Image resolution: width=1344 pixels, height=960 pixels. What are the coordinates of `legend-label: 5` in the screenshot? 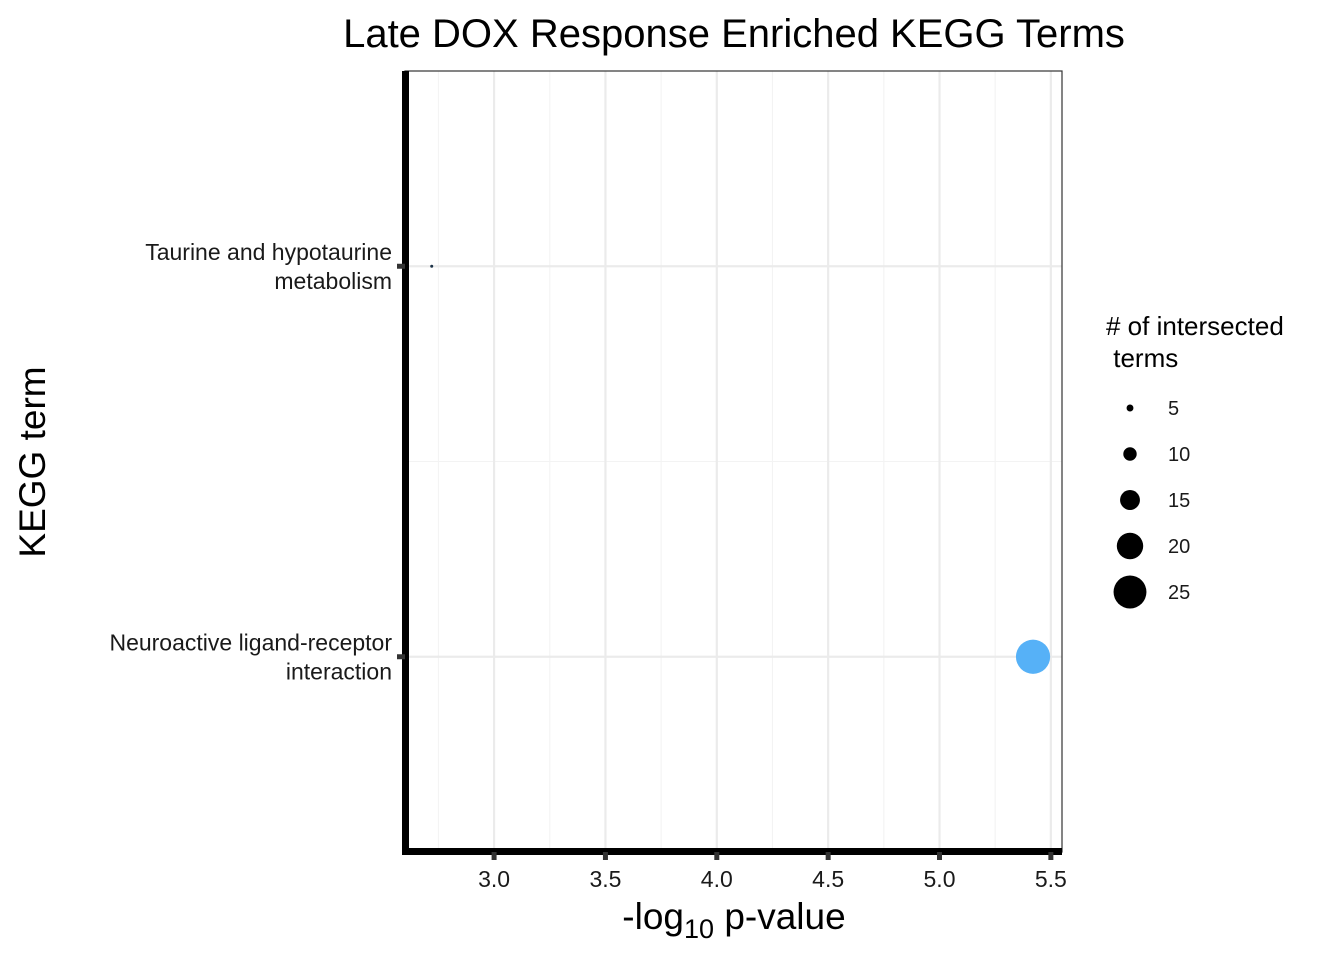 It's located at (1173, 409).